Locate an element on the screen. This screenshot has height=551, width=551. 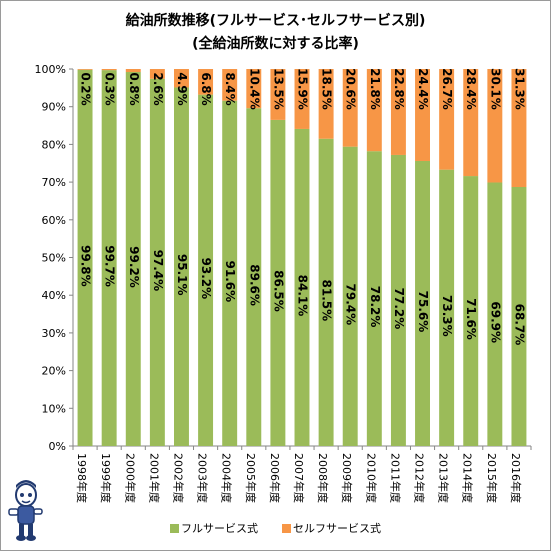
mascot-character-icon is located at coordinates (25, 510).